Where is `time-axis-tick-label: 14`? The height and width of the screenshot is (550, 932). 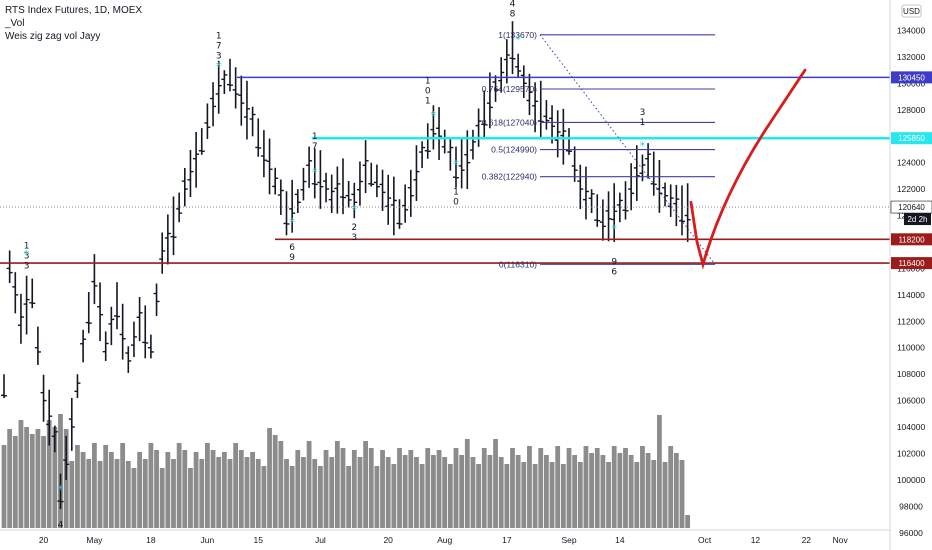
time-axis-tick-label: 14 is located at coordinates (620, 540).